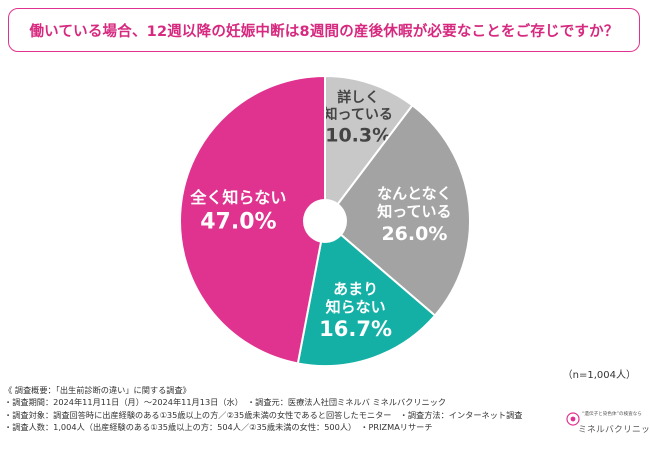 The image size is (650, 450). I want to click on slice-label-2-line-0: あまり, so click(355, 289).